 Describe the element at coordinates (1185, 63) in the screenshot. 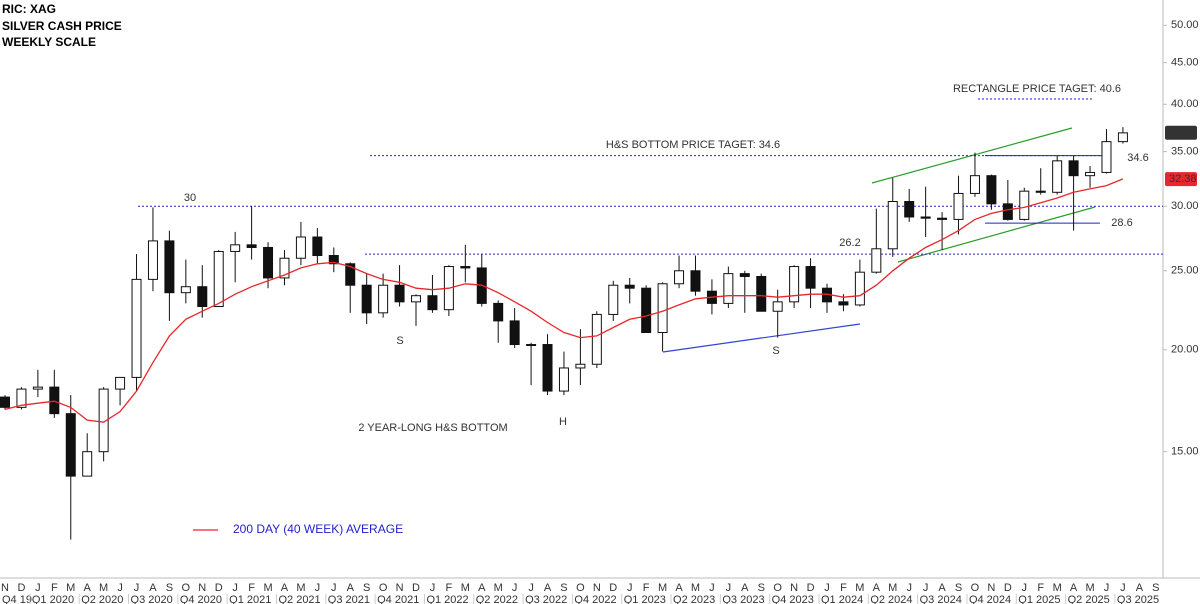

I see `y-tick-label: 45.00` at that location.